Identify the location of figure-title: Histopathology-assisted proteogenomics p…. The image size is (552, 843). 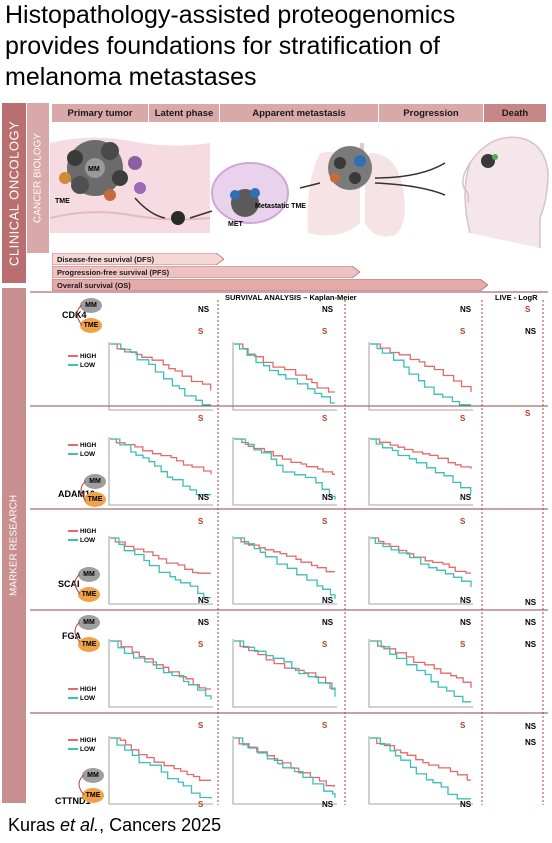
(230, 46).